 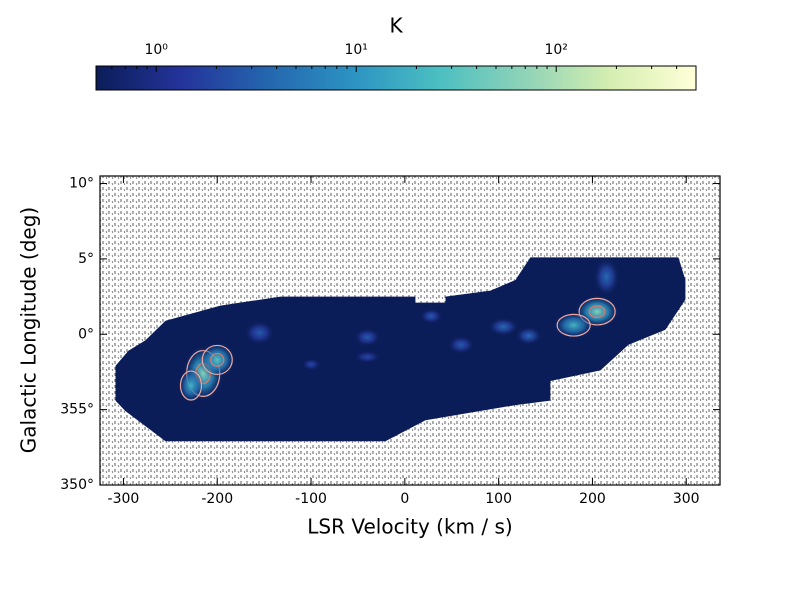 I want to click on colorbar-tick-label: 10¹, so click(x=355, y=50).